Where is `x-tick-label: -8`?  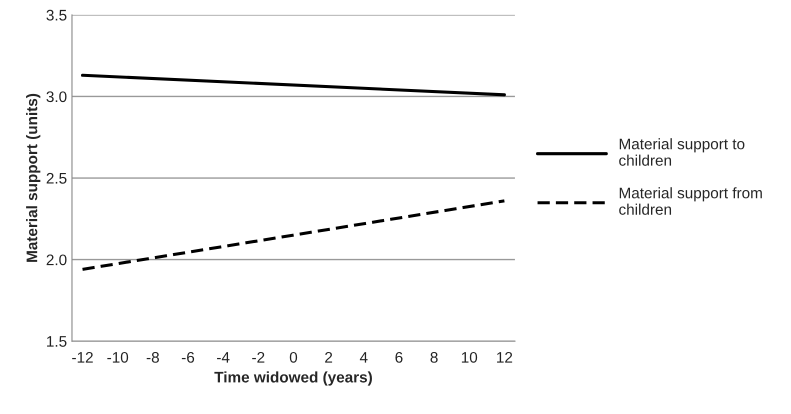
x-tick-label: -8 is located at coordinates (152, 357).